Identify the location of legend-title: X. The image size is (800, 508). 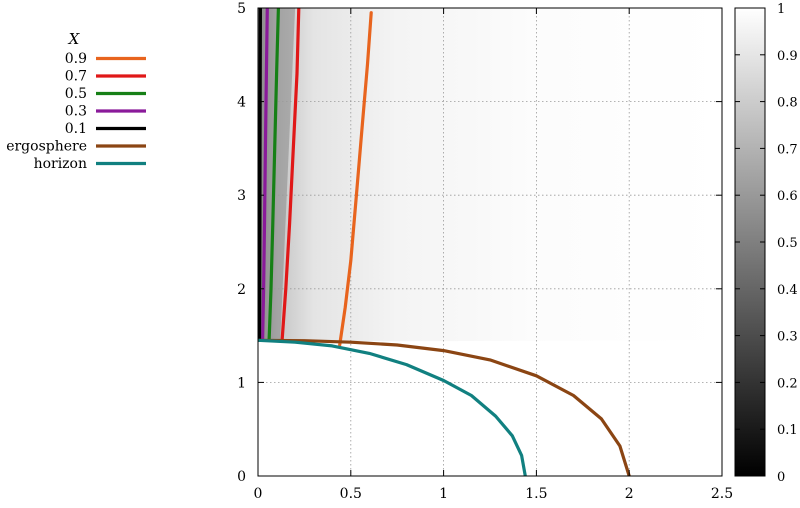
(74, 39).